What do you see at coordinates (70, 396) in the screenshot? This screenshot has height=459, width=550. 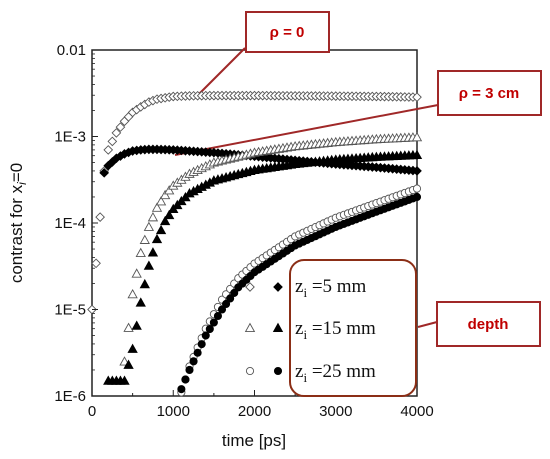 I see `y-tick-label: 1E-6` at bounding box center [70, 396].